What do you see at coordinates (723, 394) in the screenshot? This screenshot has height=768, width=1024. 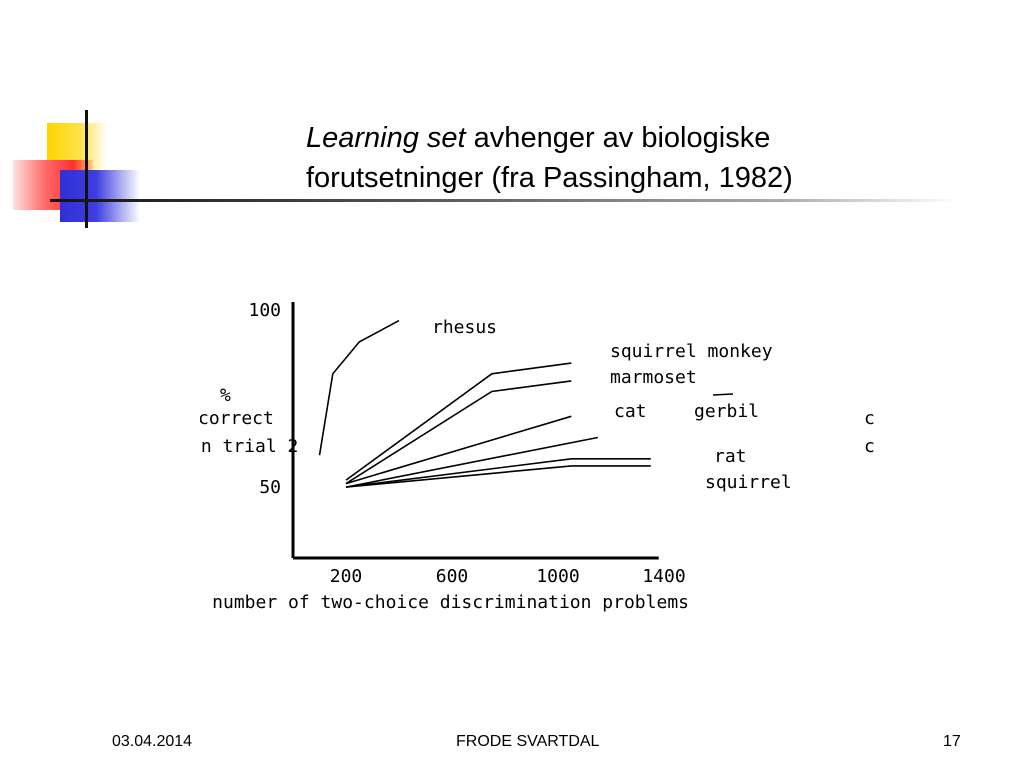 I see `label-leader-line` at bounding box center [723, 394].